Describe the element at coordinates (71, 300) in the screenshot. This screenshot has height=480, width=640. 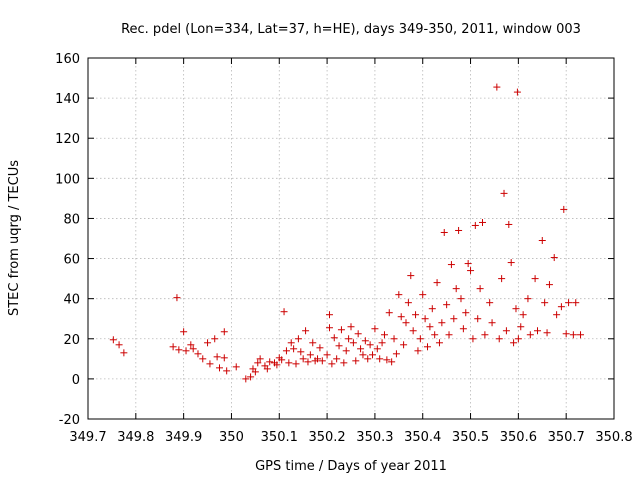
I see `y-tick-label: 40` at that location.